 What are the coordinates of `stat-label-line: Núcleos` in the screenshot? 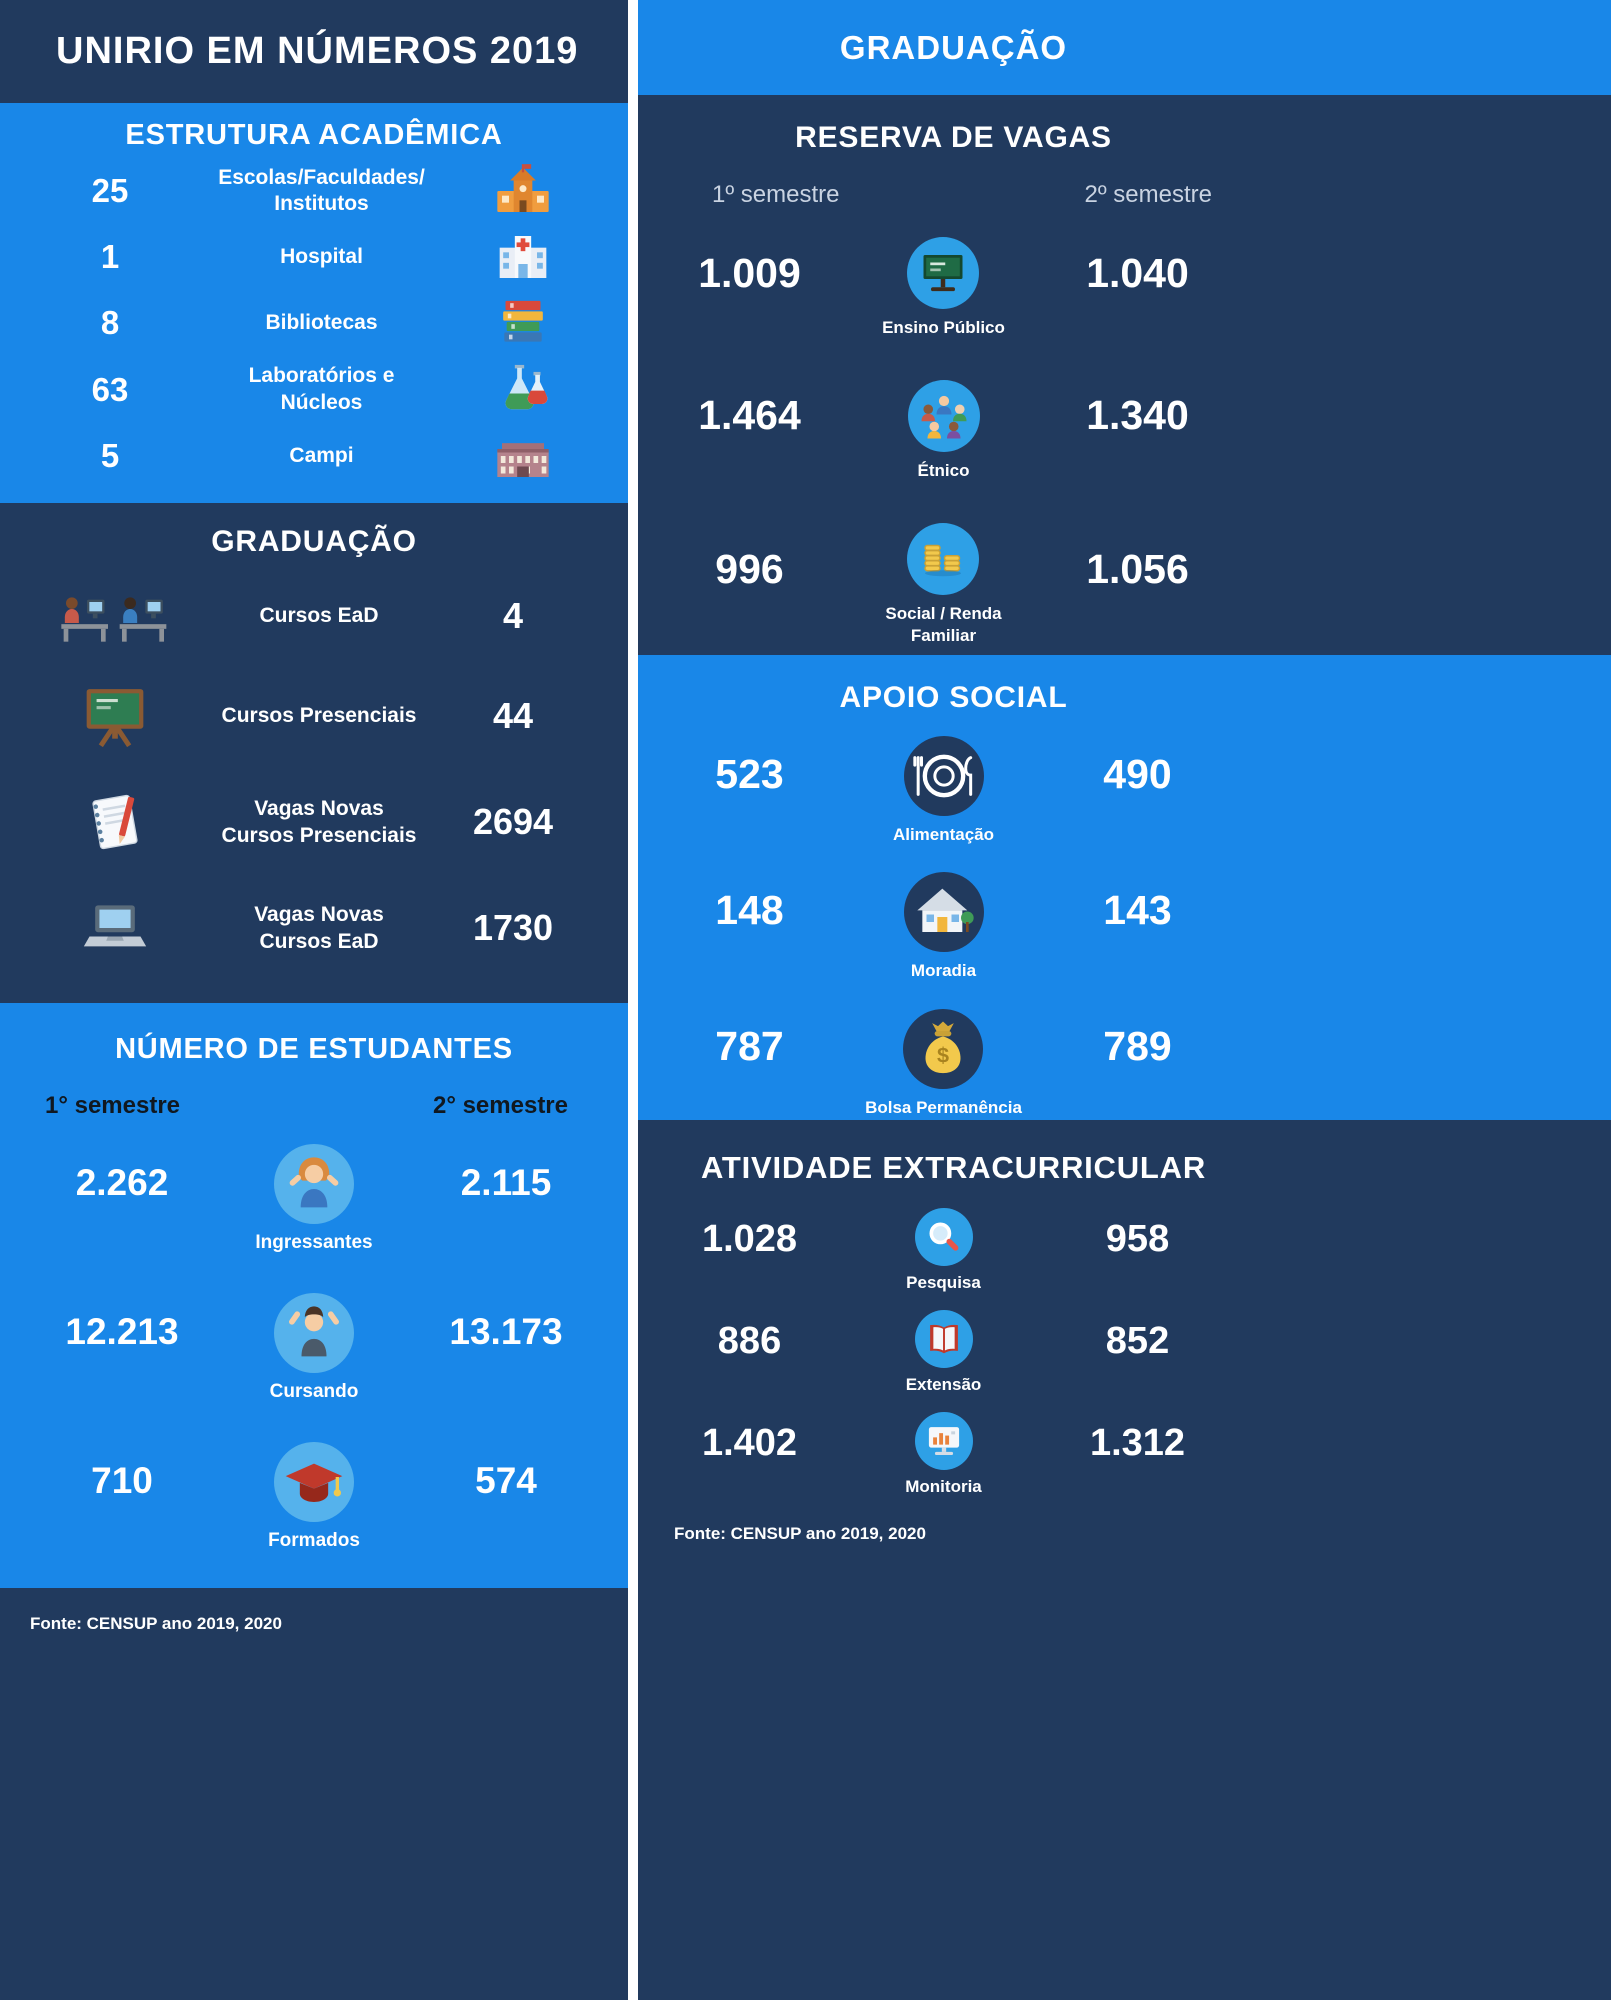 It's located at (321, 402).